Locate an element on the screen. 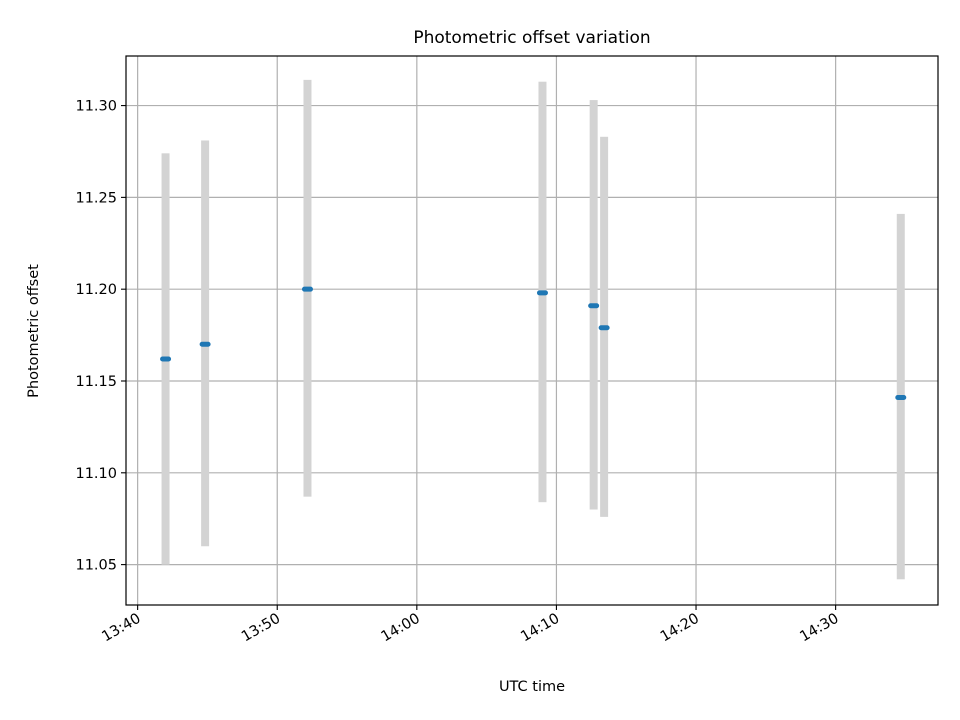  x-tick-label: 13:50 is located at coordinates (261, 628).